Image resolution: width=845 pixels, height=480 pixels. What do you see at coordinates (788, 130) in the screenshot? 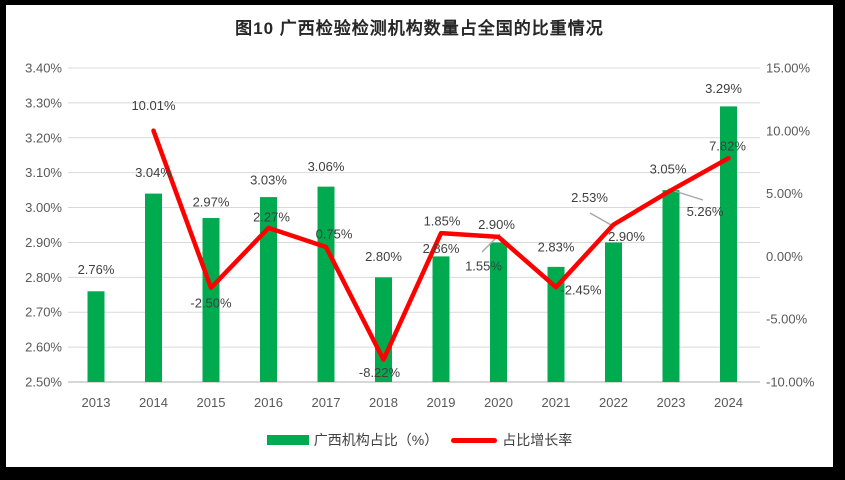
I see `right-axis-tick: 10.00%` at bounding box center [788, 130].